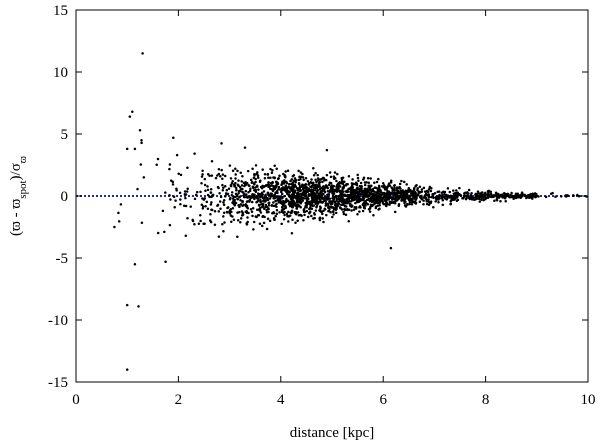  Describe the element at coordinates (245, 147) in the screenshot. I see `outlier-point` at that location.